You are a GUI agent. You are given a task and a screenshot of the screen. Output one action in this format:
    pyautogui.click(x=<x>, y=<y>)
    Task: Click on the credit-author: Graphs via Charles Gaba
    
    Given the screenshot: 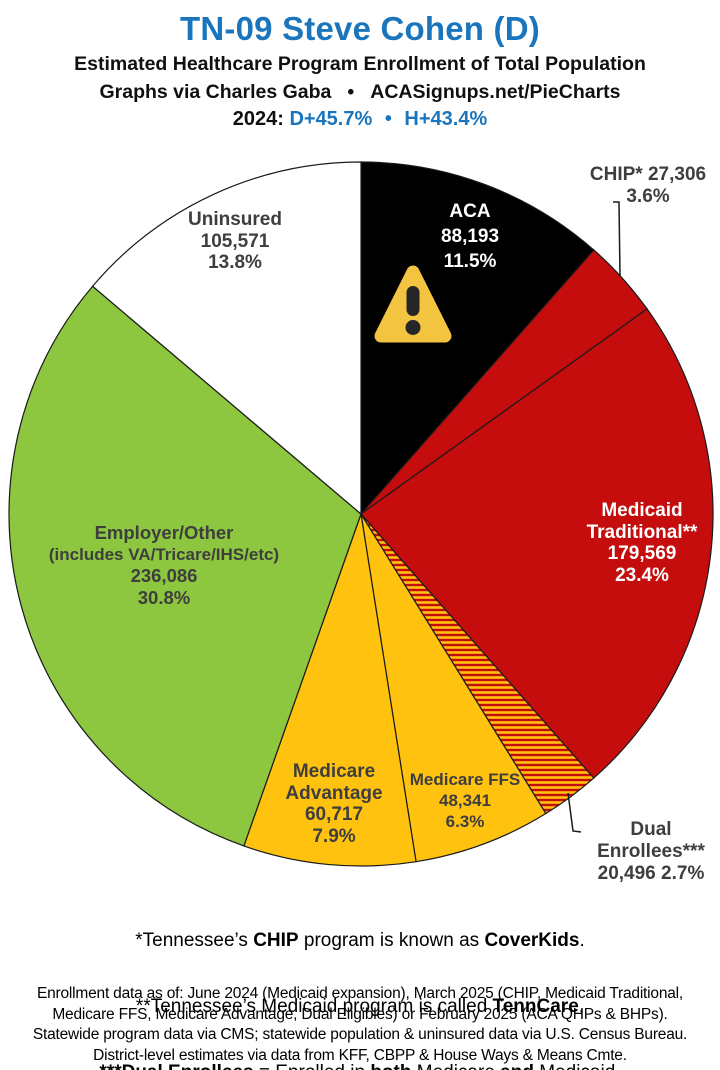 What is the action you would take?
    pyautogui.click(x=215, y=92)
    